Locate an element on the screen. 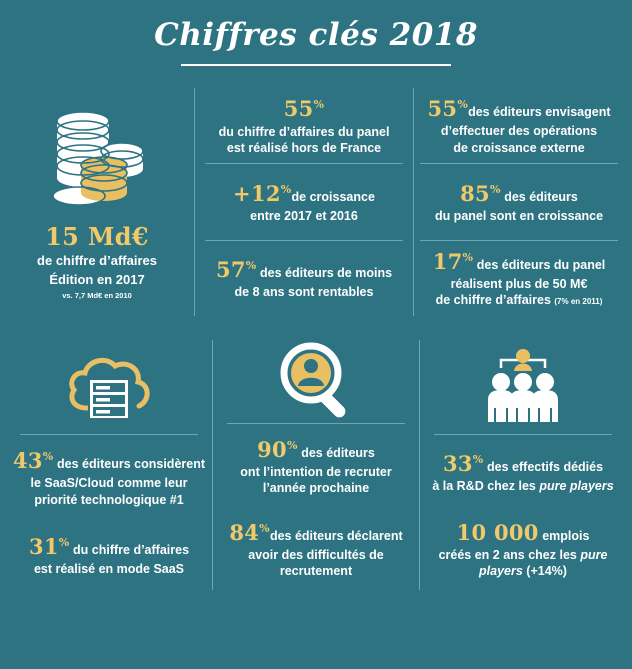  header: Chiffres clés 2018 is located at coordinates (316, 33).